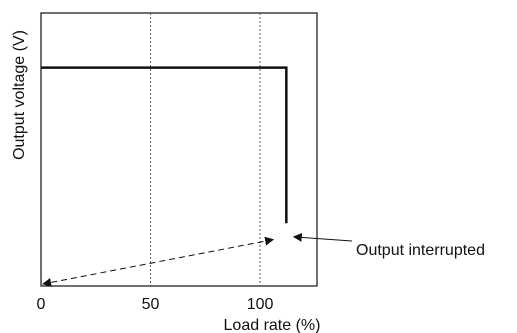  I want to click on y-axis-label: Output voltage (V), so click(19, 95).